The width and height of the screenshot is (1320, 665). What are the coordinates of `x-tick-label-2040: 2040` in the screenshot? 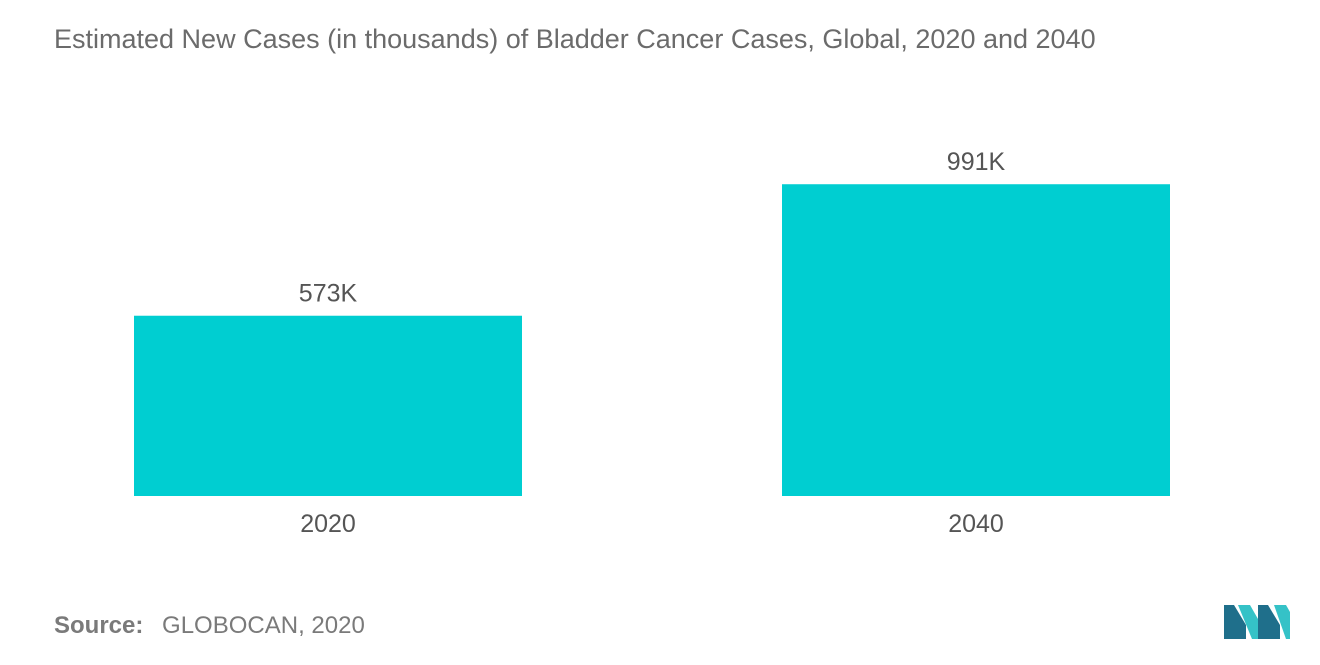 It's located at (976, 524).